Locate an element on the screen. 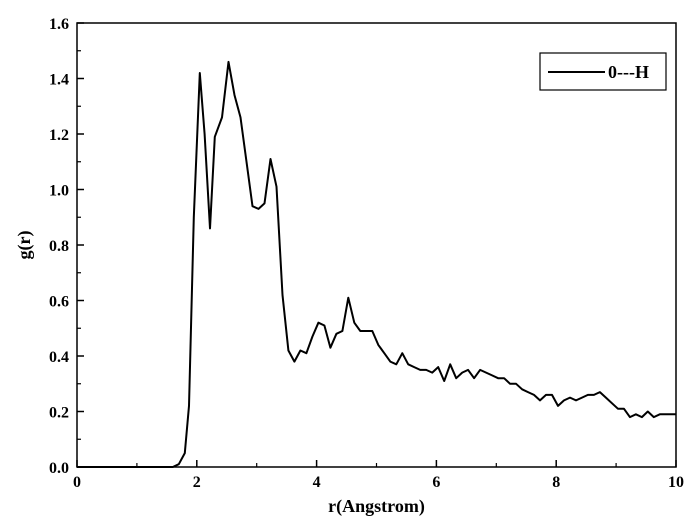 This screenshot has height=518, width=689. legend-label-0---H: 0---H is located at coordinates (628, 72).